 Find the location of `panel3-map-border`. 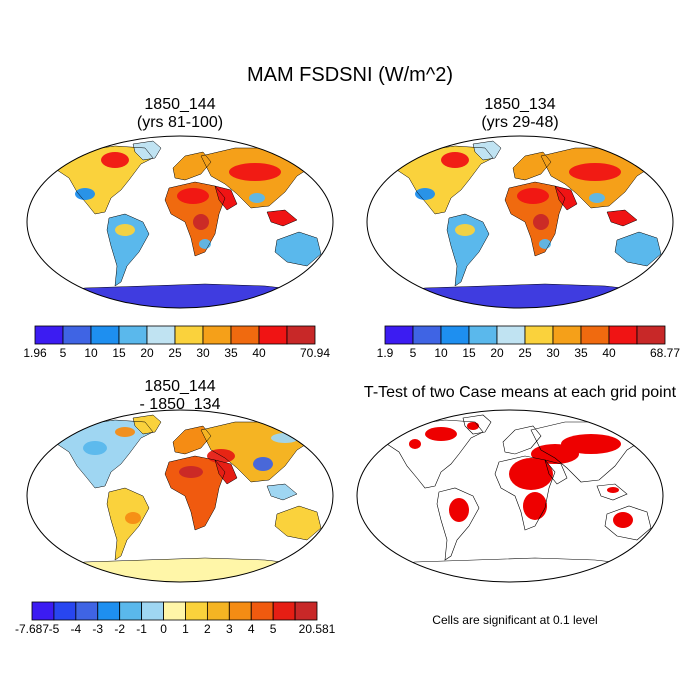

panel3-map-border is located at coordinates (180, 496).